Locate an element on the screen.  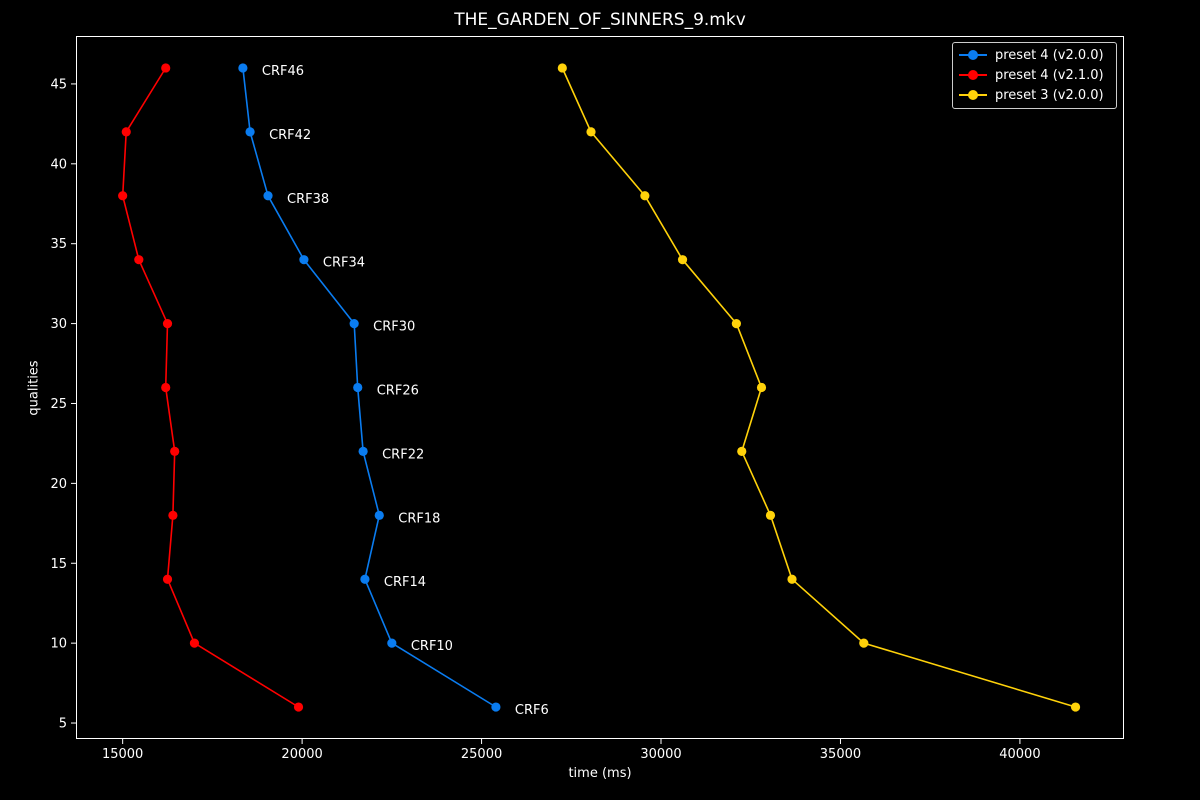
data-point-label: CRF10 is located at coordinates (432, 646).